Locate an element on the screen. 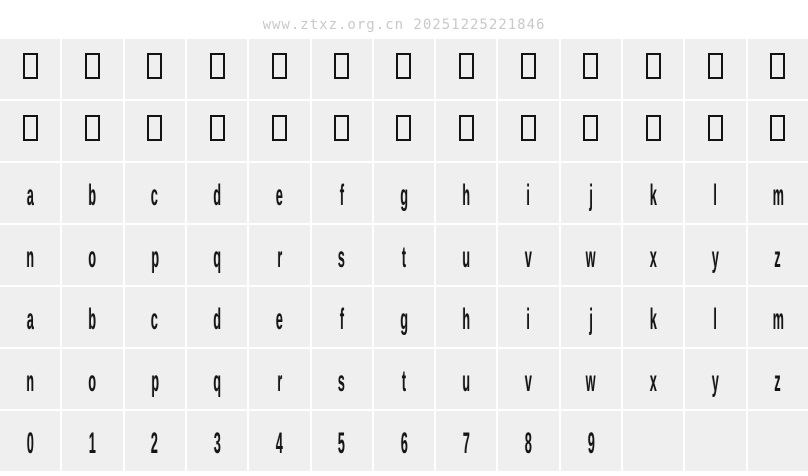 Image resolution: width=808 pixels, height=476 pixels. glyph-cell-letters-a-m-repeat-6: g is located at coordinates (404, 317).